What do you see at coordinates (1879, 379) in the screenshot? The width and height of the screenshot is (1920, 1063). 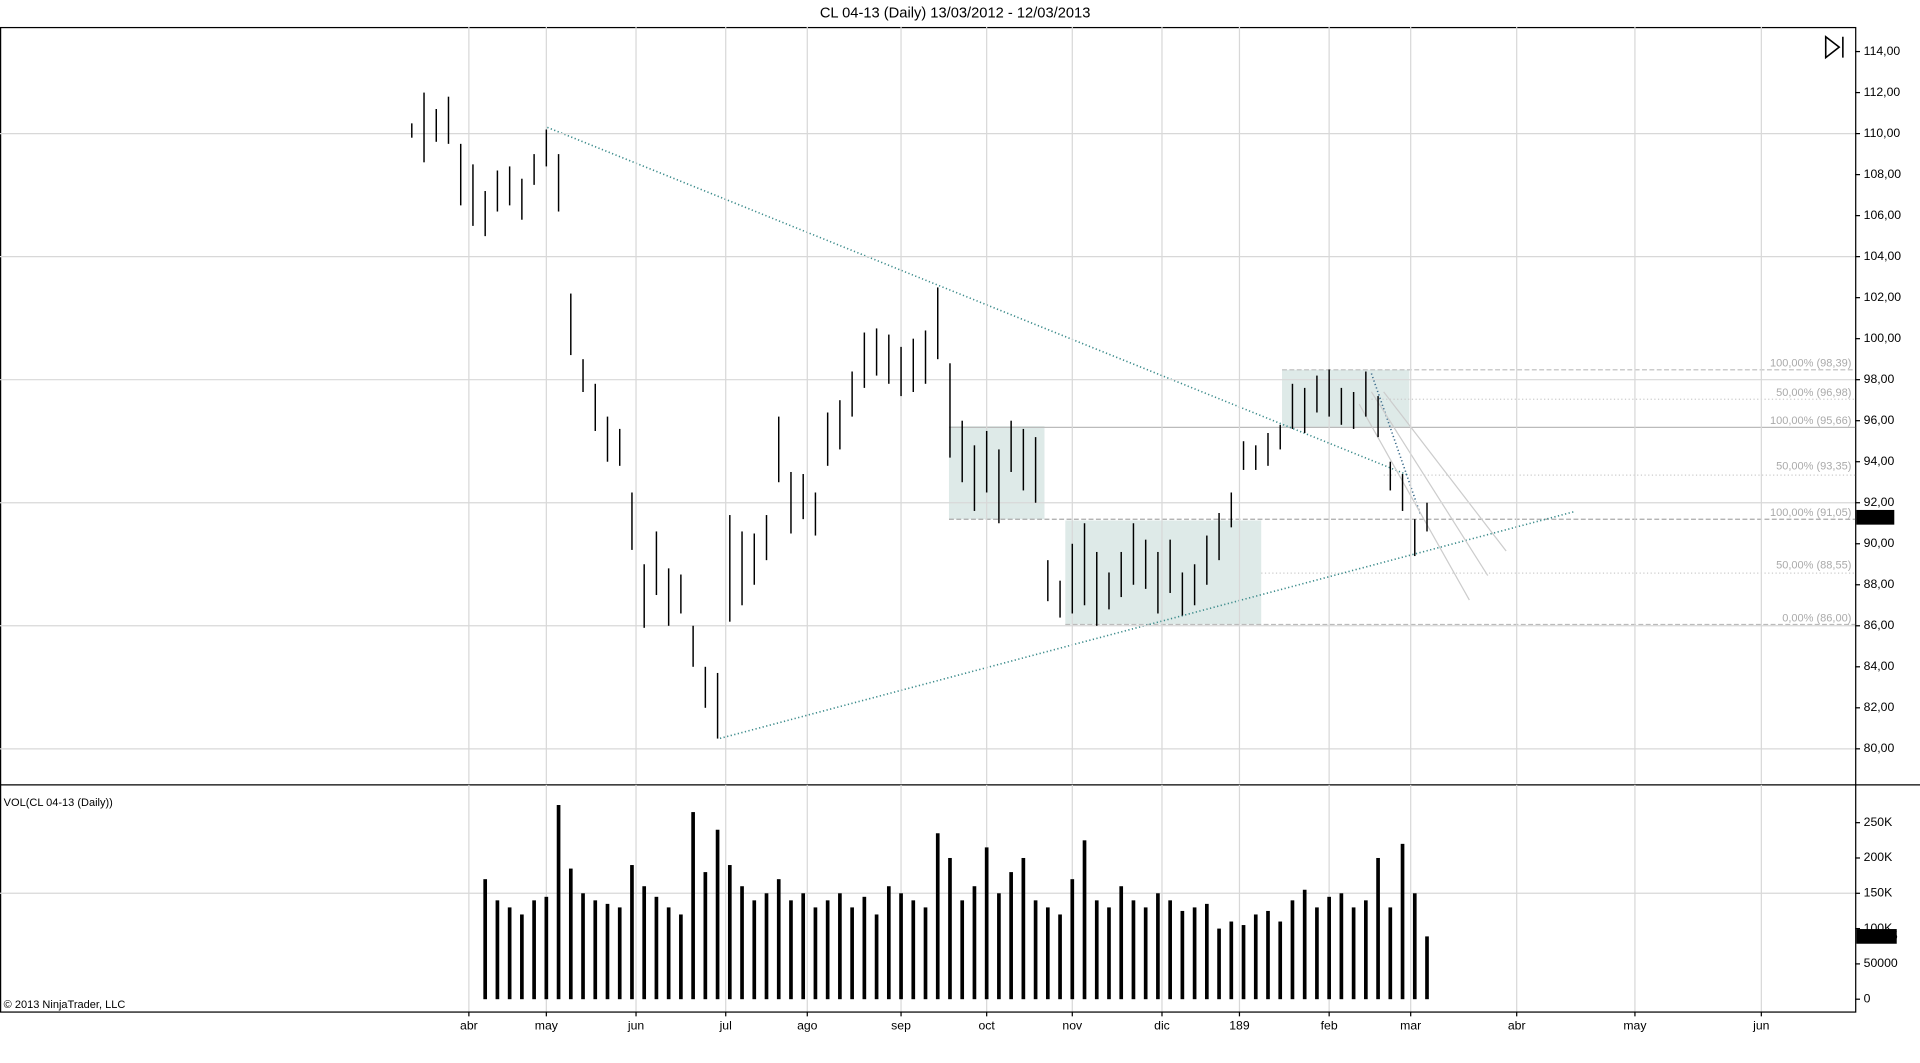 I see `y-tick-label: 98,00` at bounding box center [1879, 379].